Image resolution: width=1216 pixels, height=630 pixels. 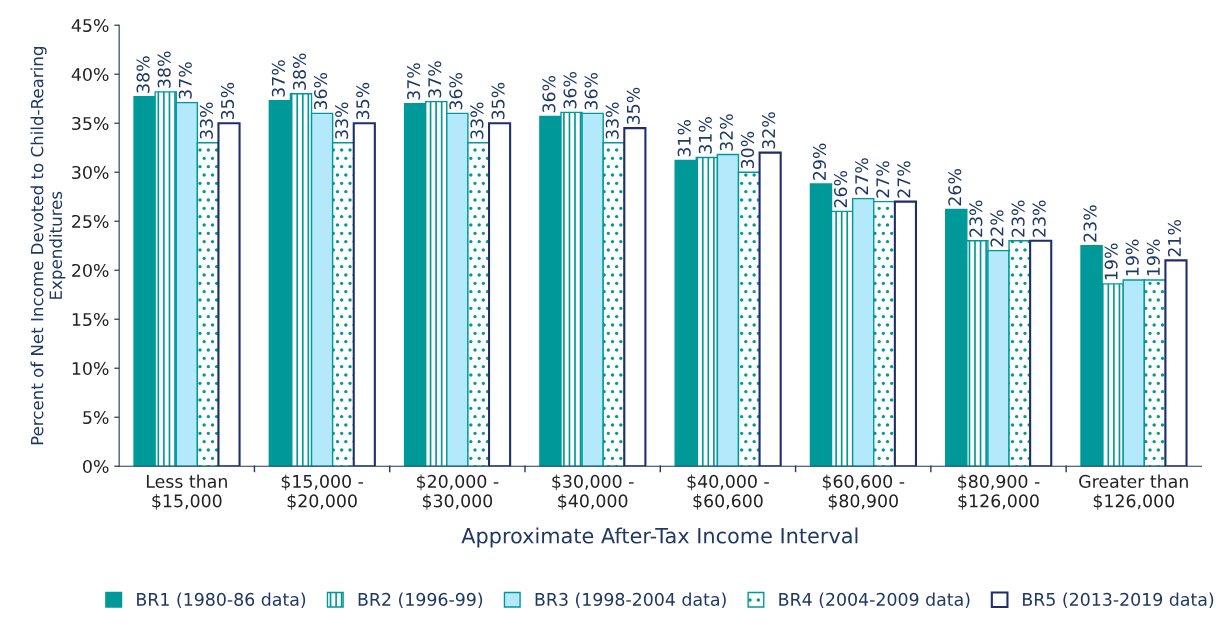 I want to click on y-tick-label: 30%, so click(x=90, y=172).